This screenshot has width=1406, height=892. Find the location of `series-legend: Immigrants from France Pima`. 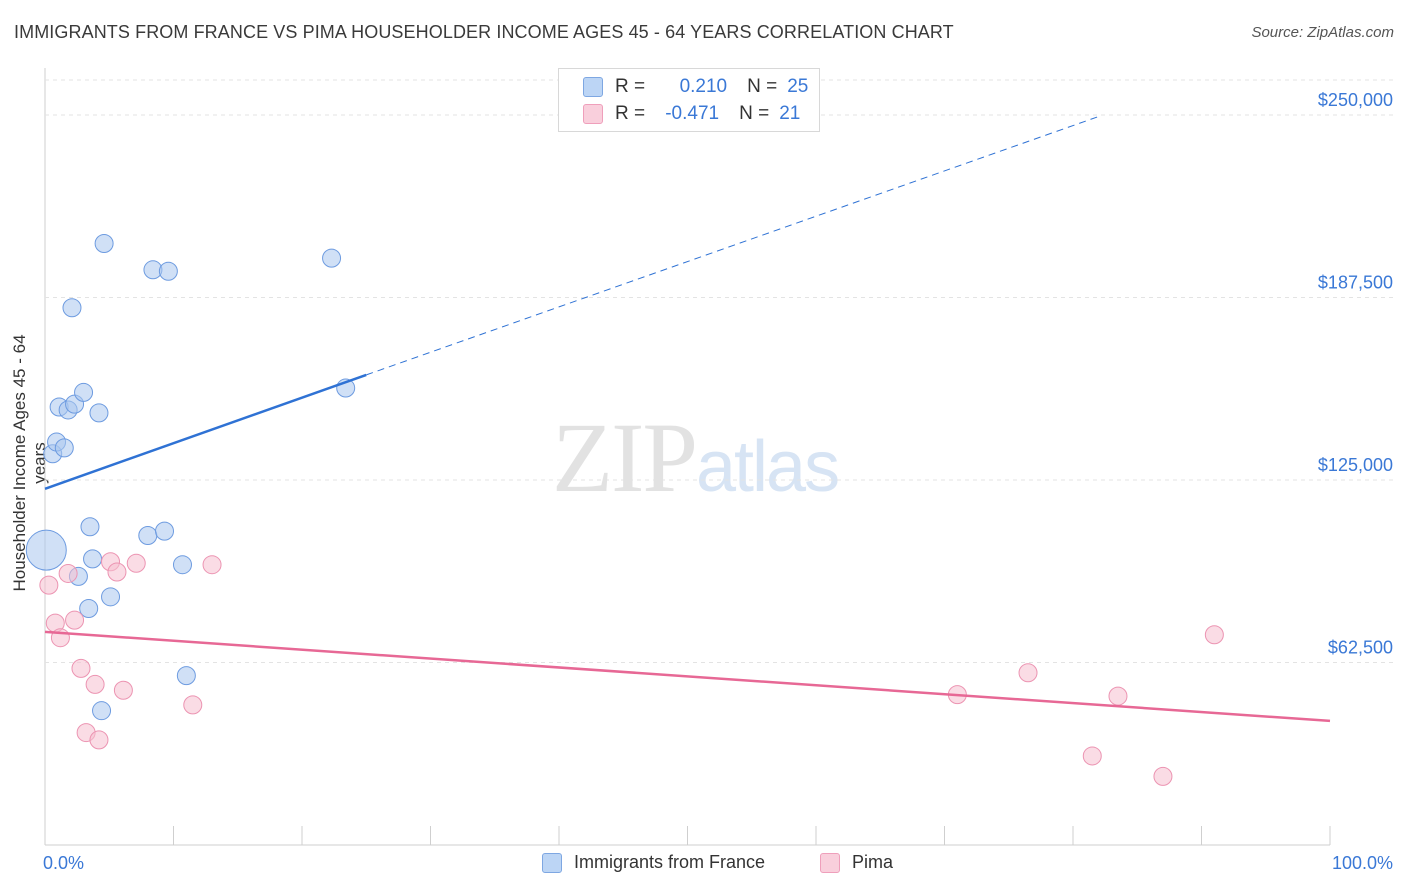

series-legend: Immigrants from France Pima is located at coordinates (703, 865).